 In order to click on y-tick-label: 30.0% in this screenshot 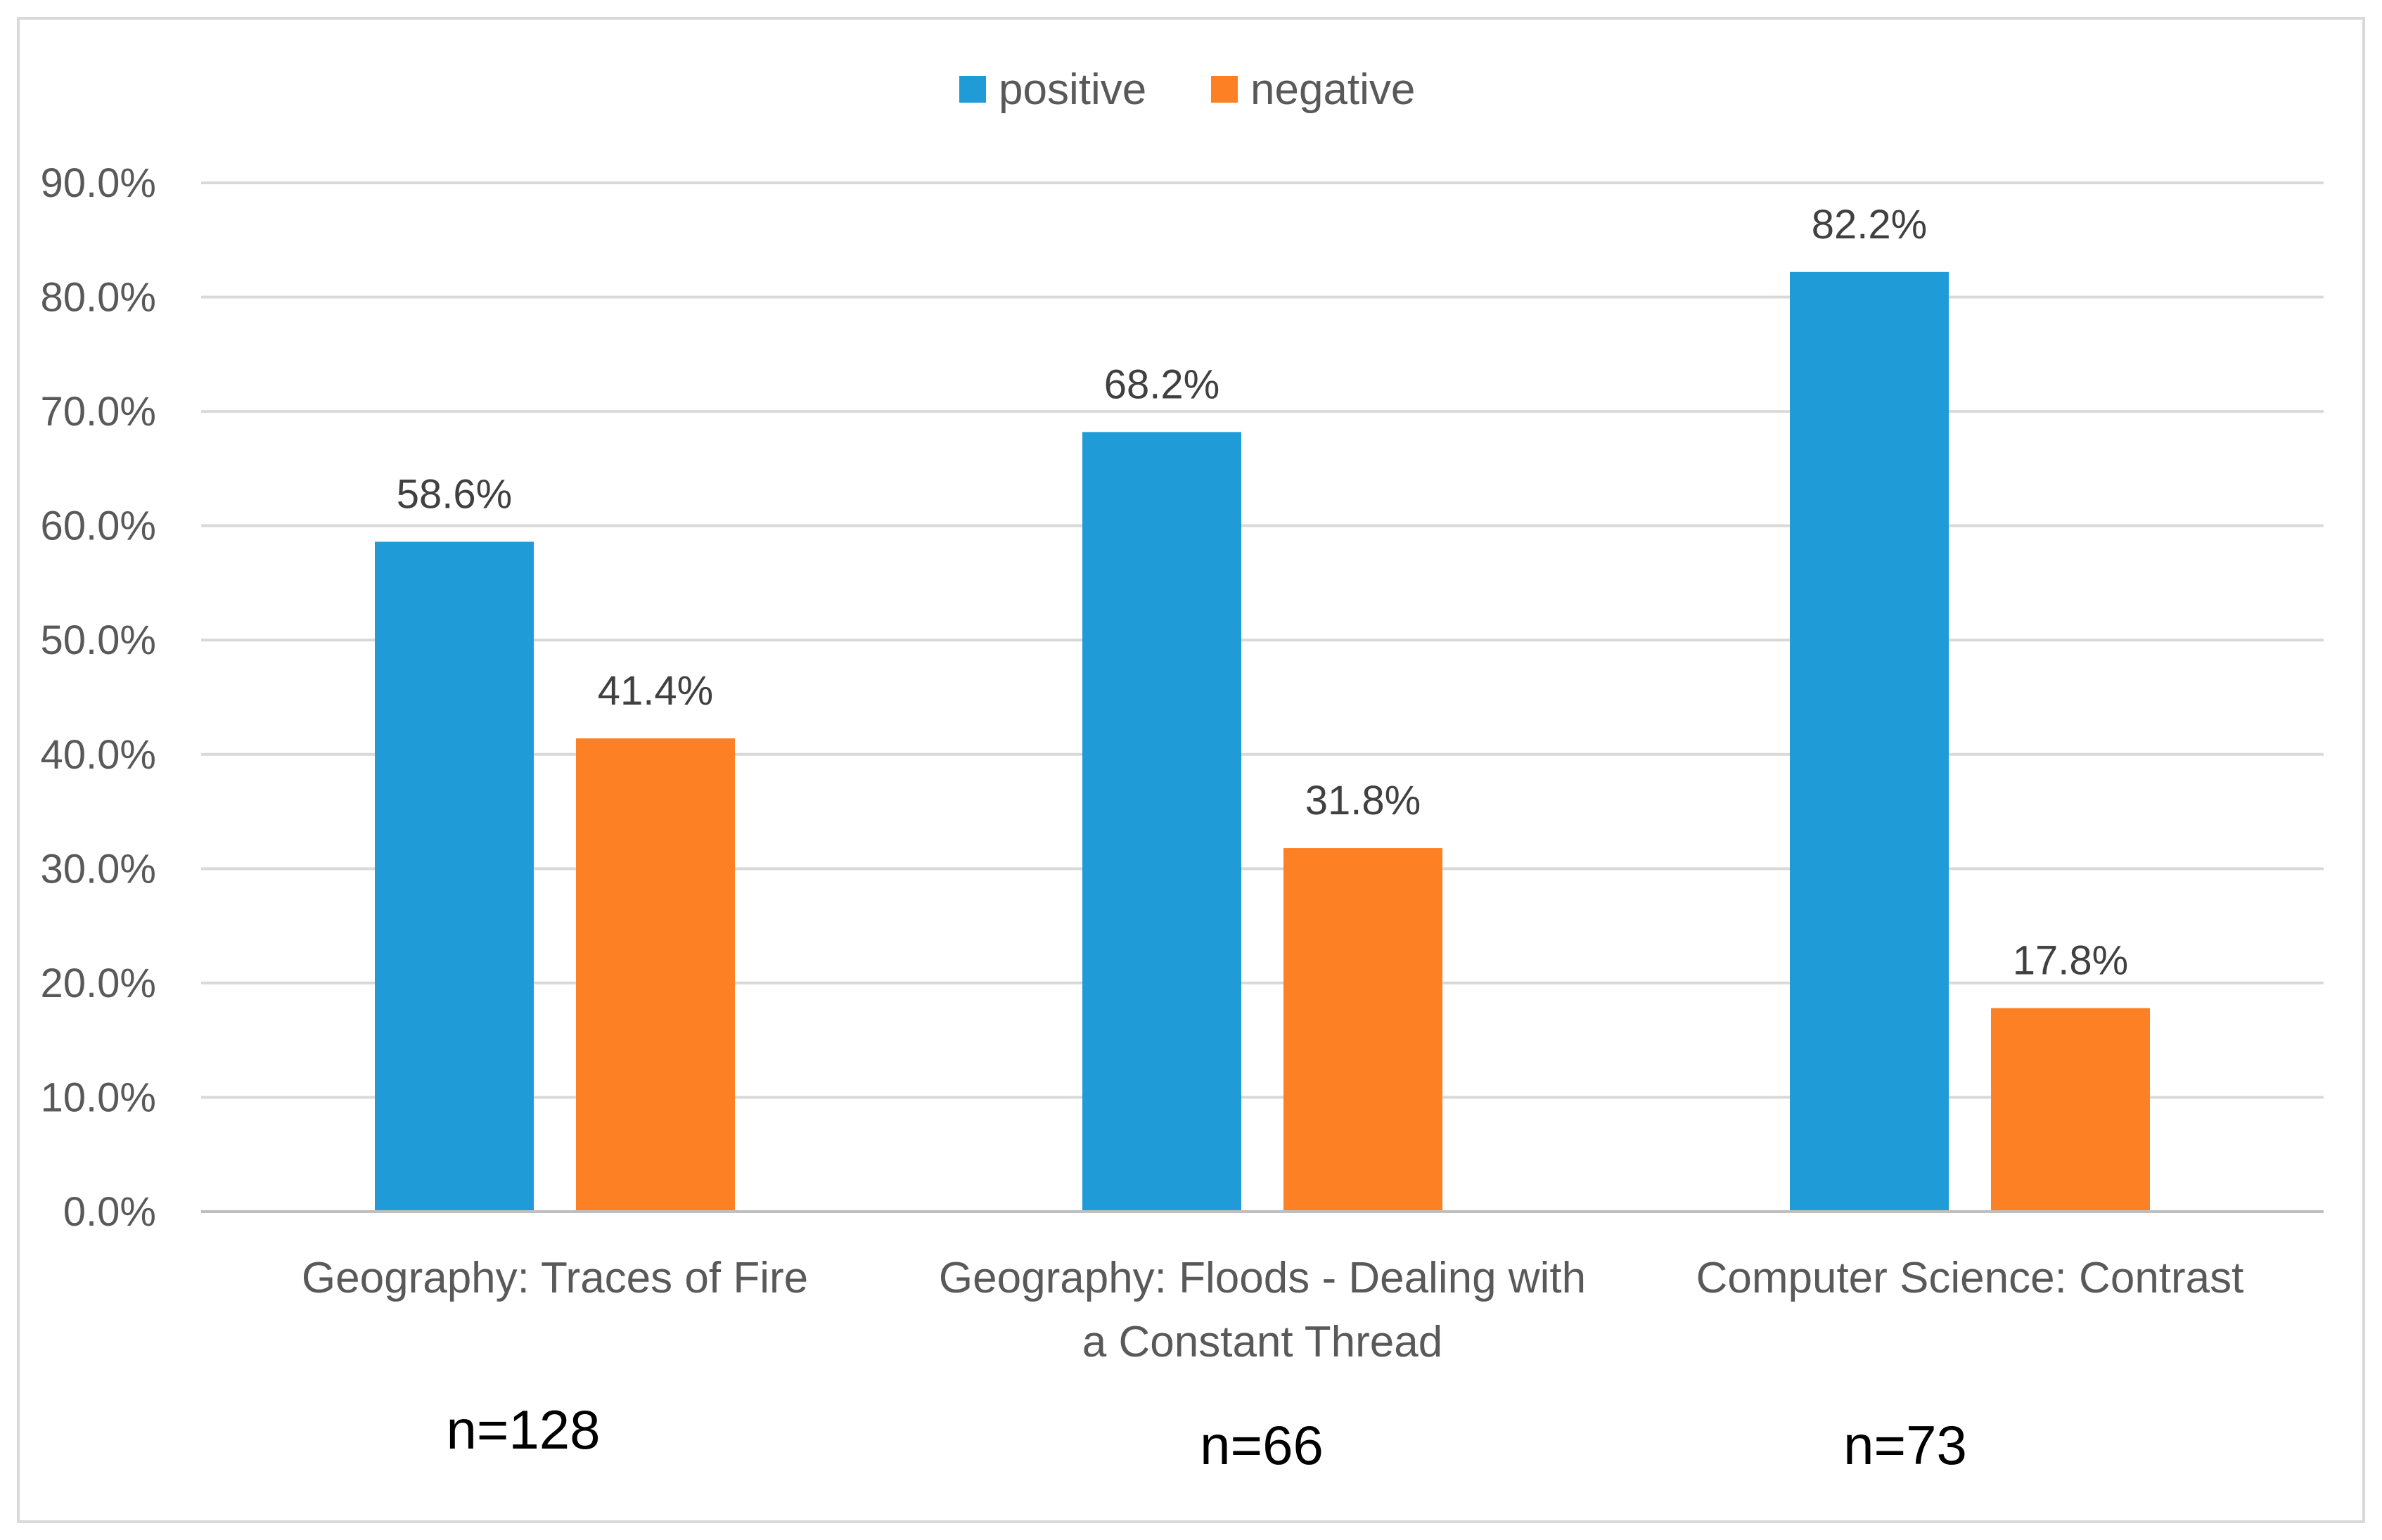, I will do `click(98, 869)`.